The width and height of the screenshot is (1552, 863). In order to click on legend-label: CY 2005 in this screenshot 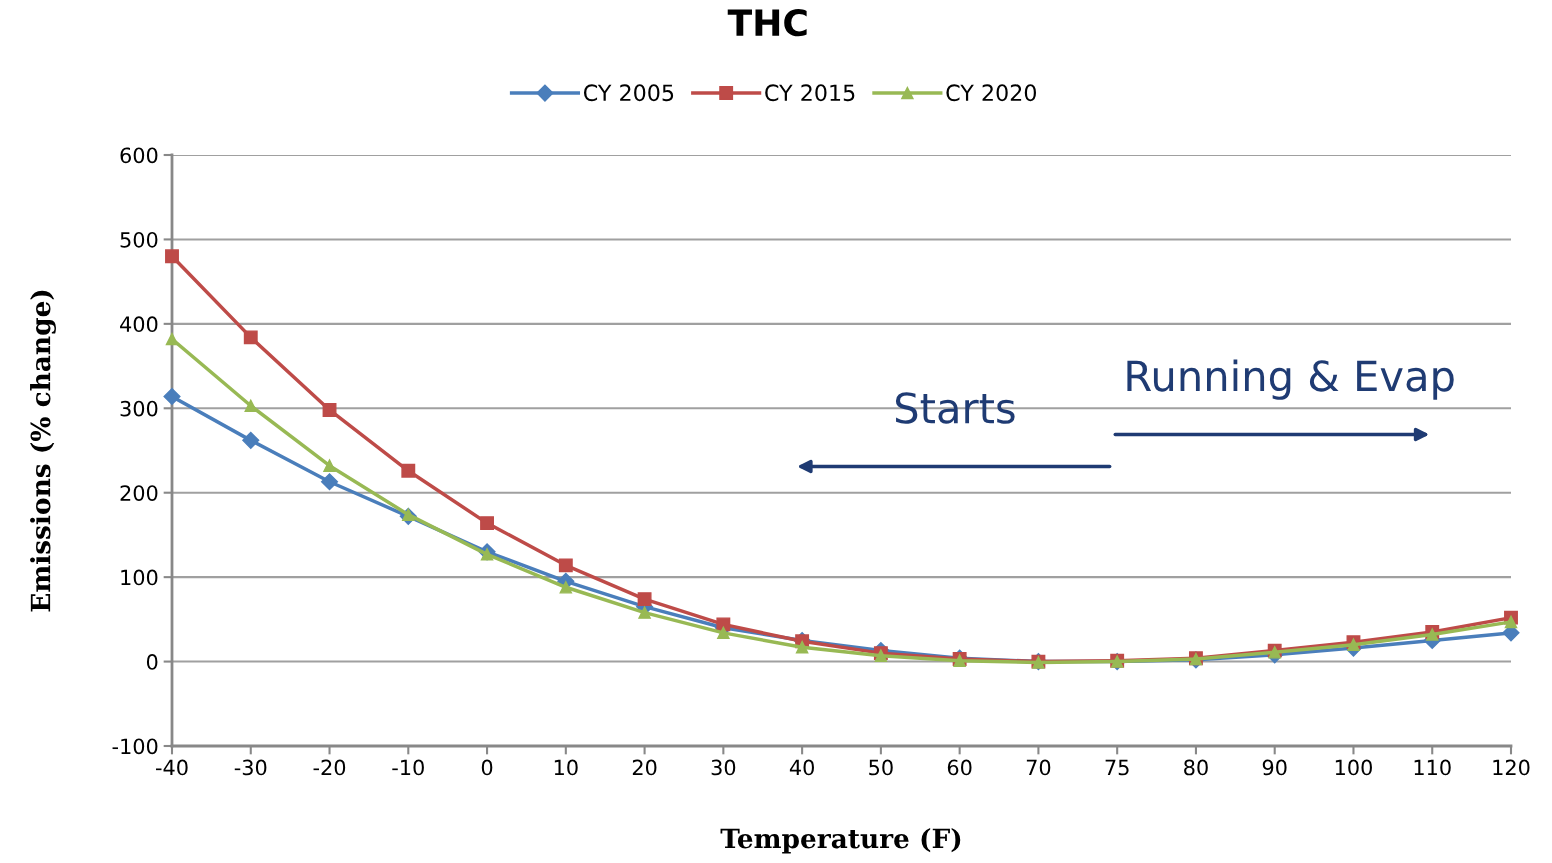, I will do `click(628, 93)`.